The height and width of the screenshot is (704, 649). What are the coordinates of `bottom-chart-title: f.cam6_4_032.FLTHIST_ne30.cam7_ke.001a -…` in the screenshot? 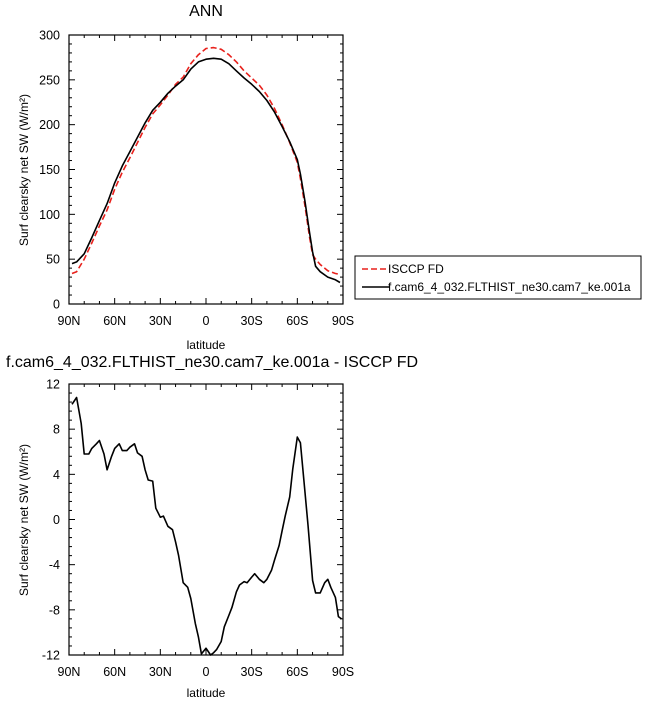 It's located at (212, 362).